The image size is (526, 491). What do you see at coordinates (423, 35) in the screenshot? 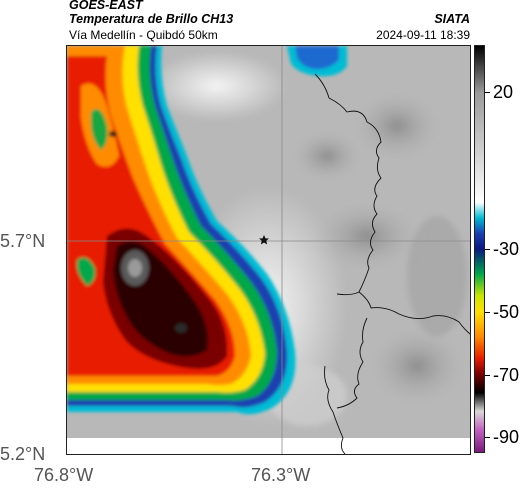
I see `timestamp: 2024-09-11 18:39` at bounding box center [423, 35].